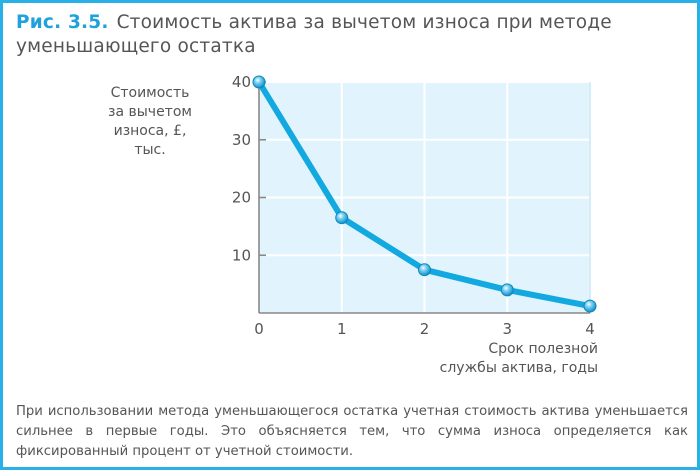  What do you see at coordinates (241, 140) in the screenshot?
I see `y-tick-label: 30` at bounding box center [241, 140].